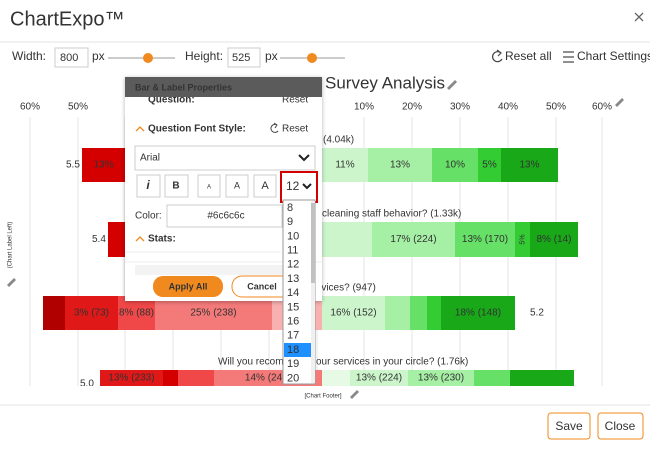 Image resolution: width=650 pixels, height=451 pixels. Describe the element at coordinates (293, 236) in the screenshot. I see `dropdown-option: 10` at that location.